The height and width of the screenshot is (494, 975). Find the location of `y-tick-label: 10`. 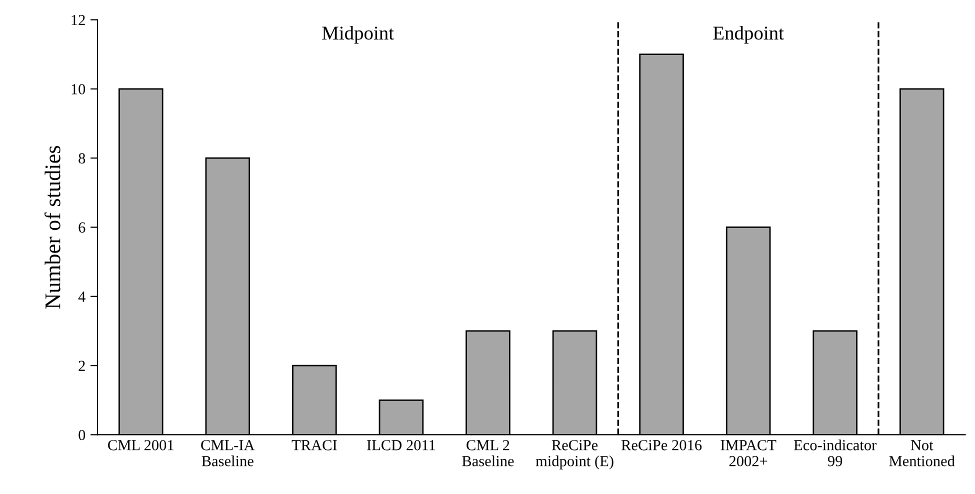

y-tick-label: 10 is located at coordinates (79, 89).